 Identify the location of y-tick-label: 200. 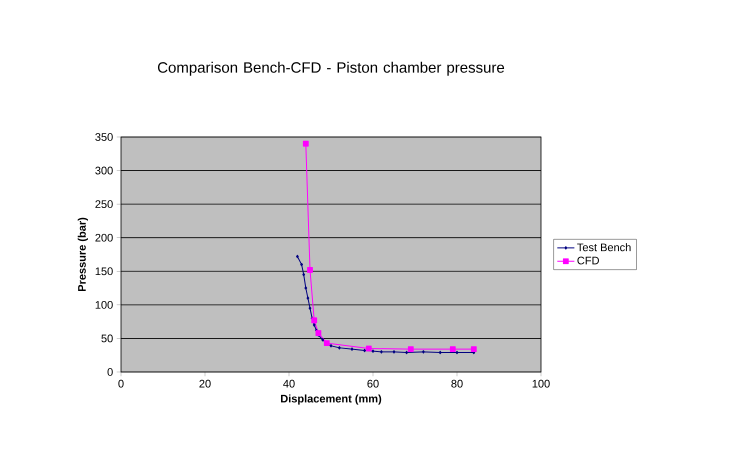
(104, 238).